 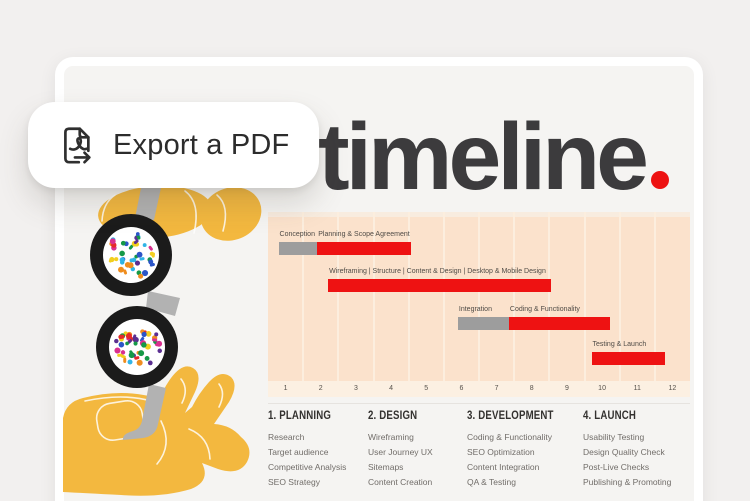 I want to click on section-heading: 2. DESIGN, so click(x=393, y=416).